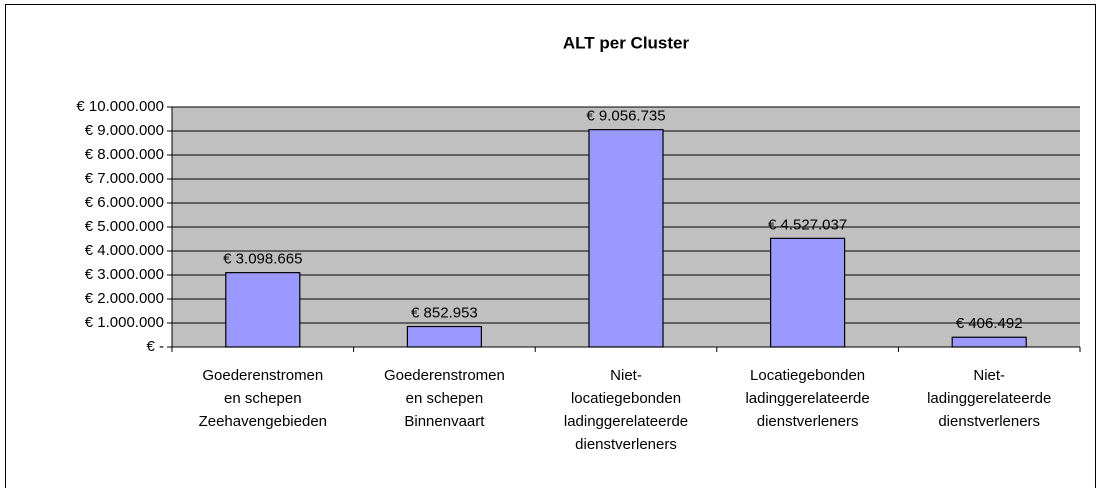  I want to click on value-label: € 3.098.665, so click(262, 259).